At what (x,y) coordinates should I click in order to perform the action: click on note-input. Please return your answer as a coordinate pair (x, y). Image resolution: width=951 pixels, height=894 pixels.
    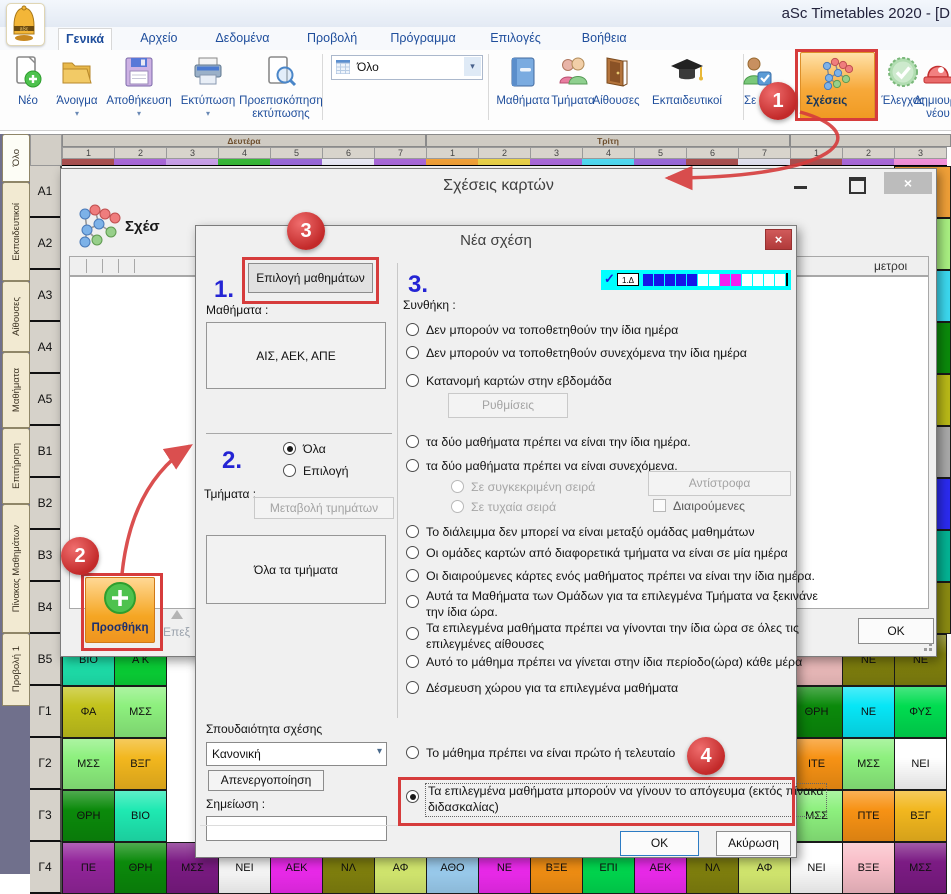
    Looking at the image, I should click on (296, 828).